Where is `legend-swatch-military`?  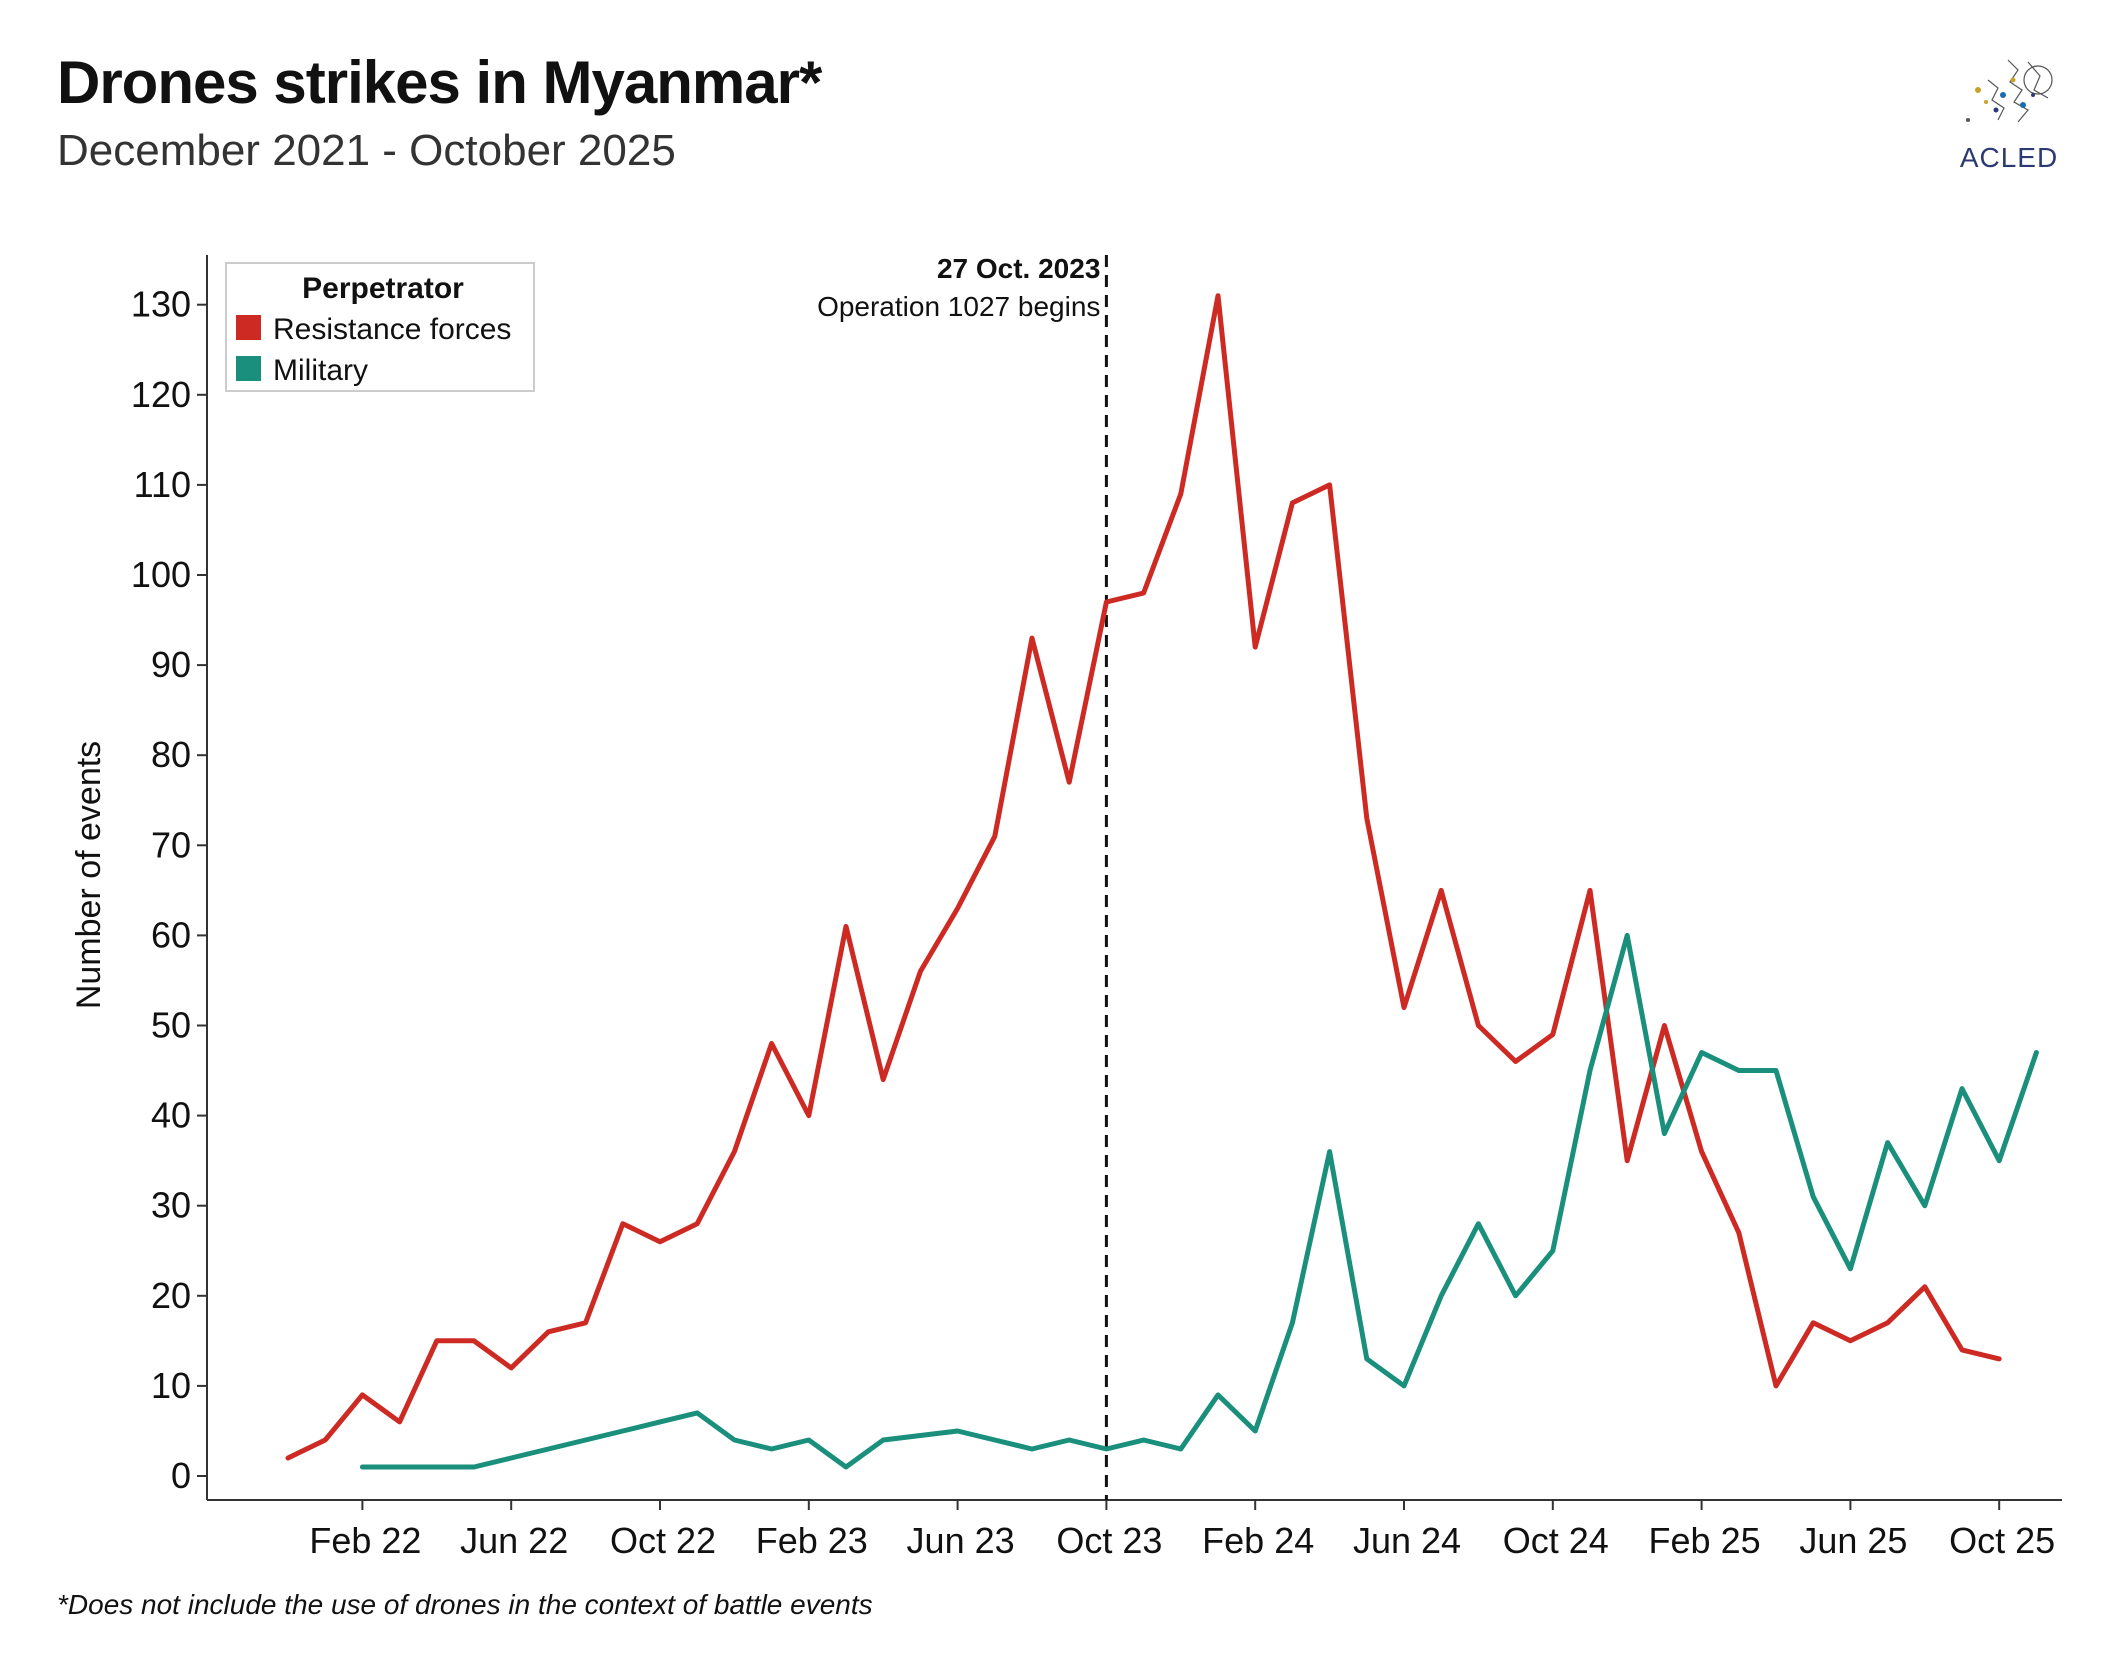 legend-swatch-military is located at coordinates (248, 368).